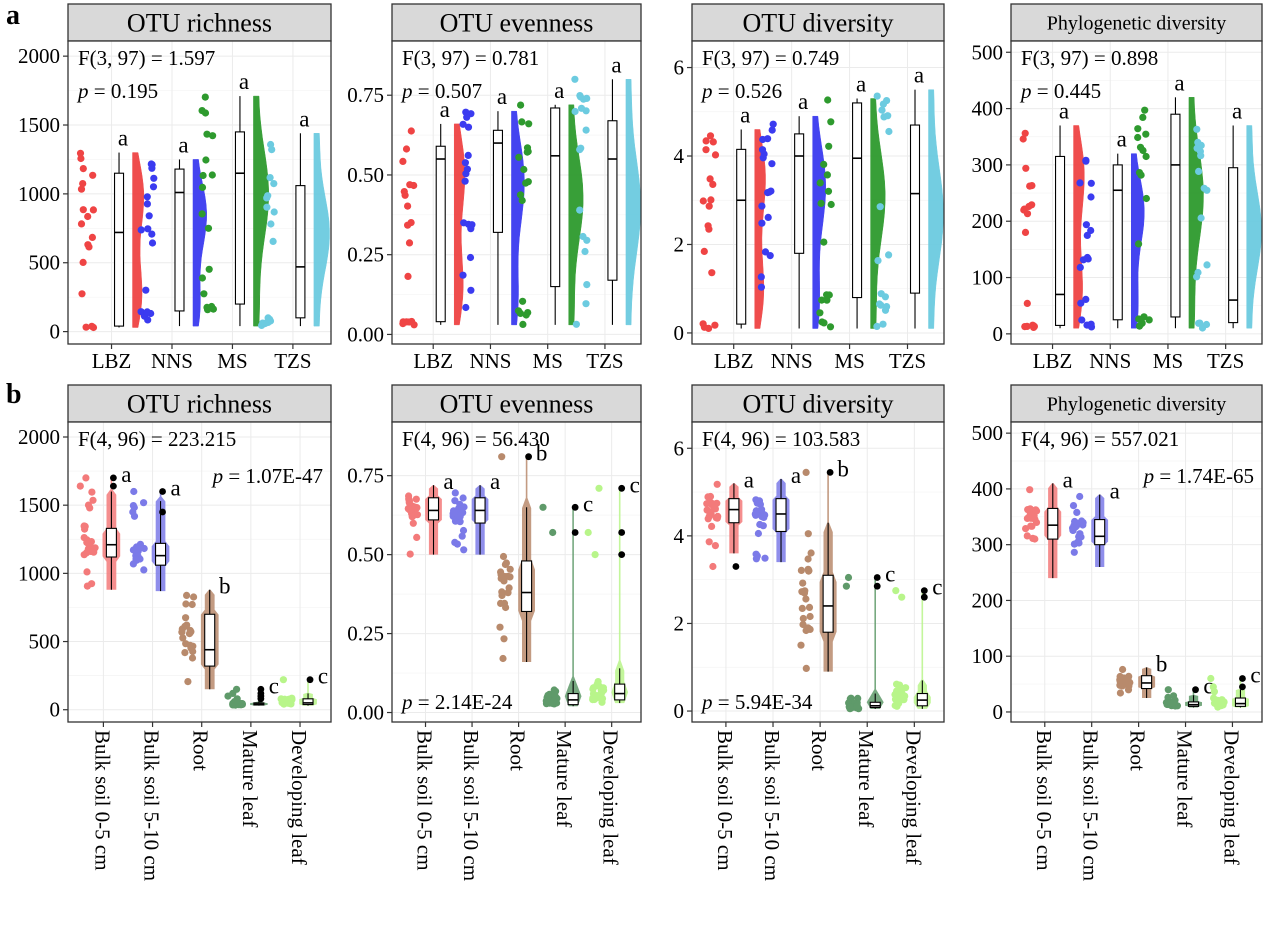 This screenshot has height=939, width=1269. What do you see at coordinates (365, 255) in the screenshot?
I see `y-tick-label: 0.25` at bounding box center [365, 255].